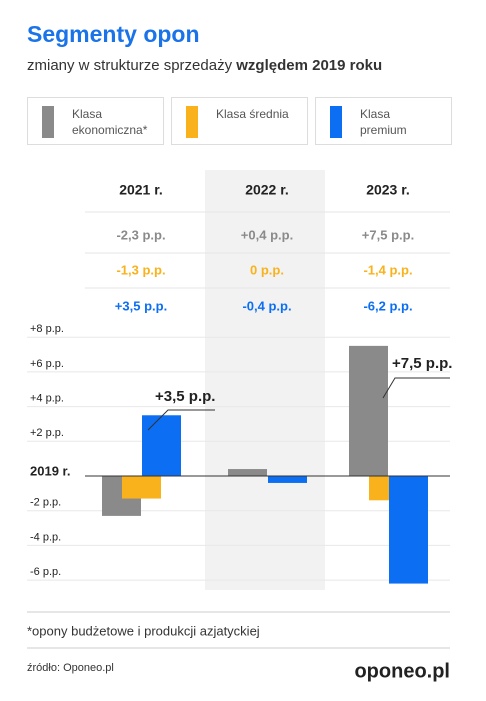  What do you see at coordinates (141, 305) in the screenshot?
I see `value-label: +3,5 p.p.` at bounding box center [141, 305].